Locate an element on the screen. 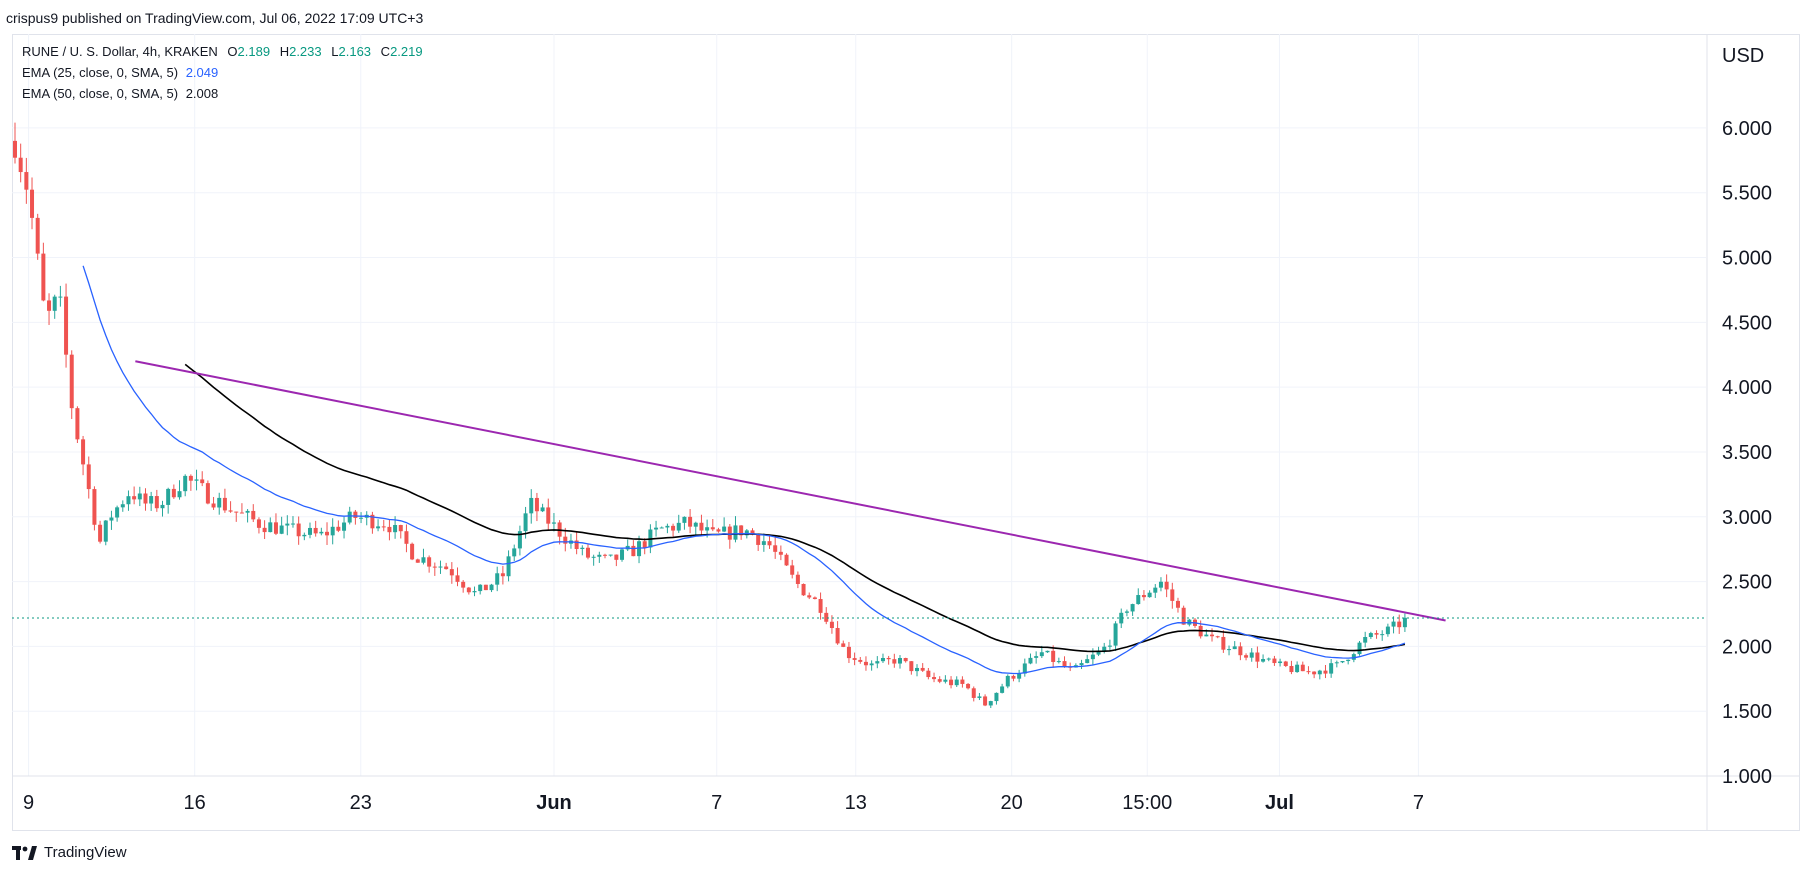 The image size is (1813, 876). y-tick-label: 5.500 is located at coordinates (1747, 194).